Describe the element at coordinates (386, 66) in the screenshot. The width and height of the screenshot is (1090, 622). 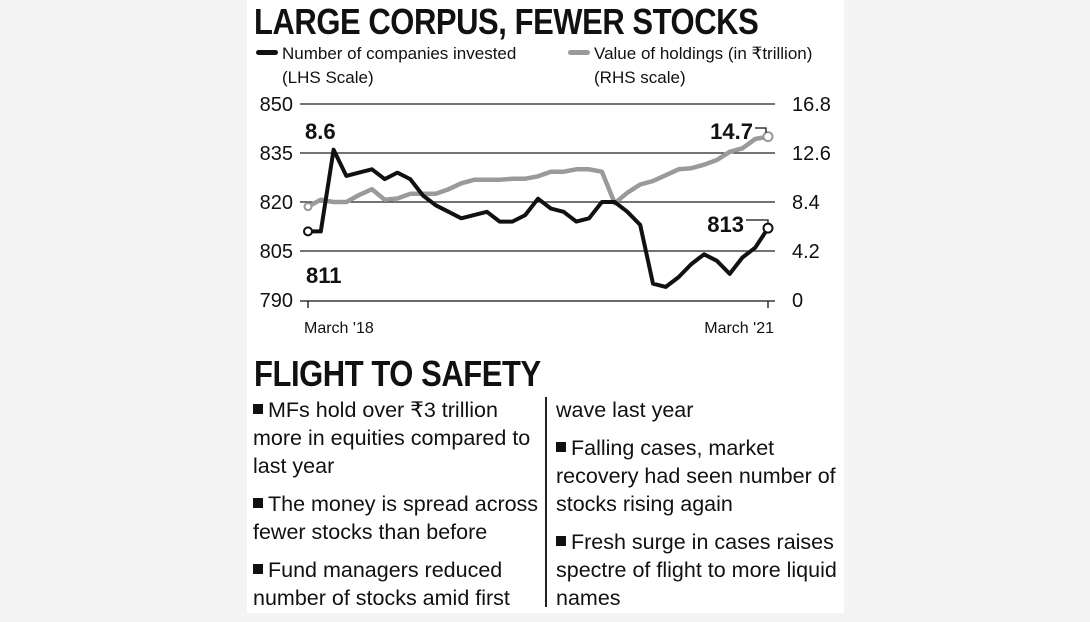
I see `legend-entry-companies: Number of companies invested (LHS Scale)` at that location.